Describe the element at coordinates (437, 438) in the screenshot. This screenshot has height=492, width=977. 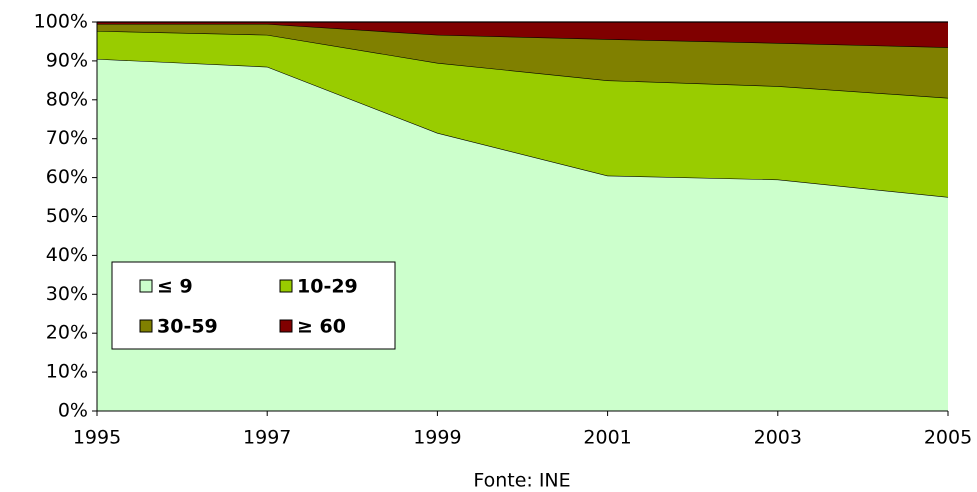
I see `x-tick-label: 1999` at that location.